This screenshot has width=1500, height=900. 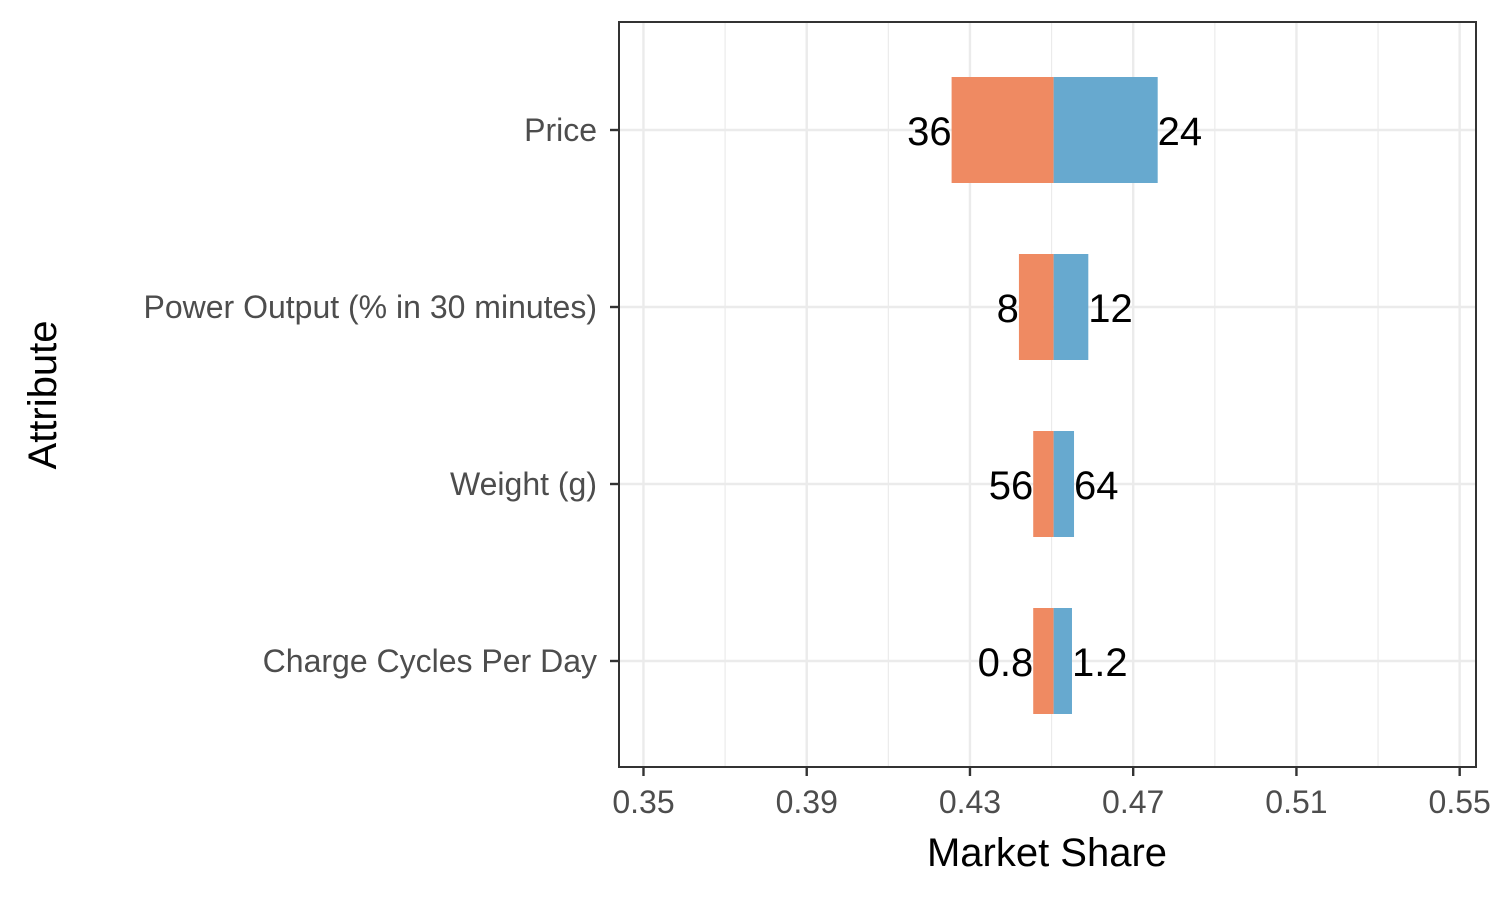 I want to click on x-tick-label: 0.39, so click(x=807, y=802).